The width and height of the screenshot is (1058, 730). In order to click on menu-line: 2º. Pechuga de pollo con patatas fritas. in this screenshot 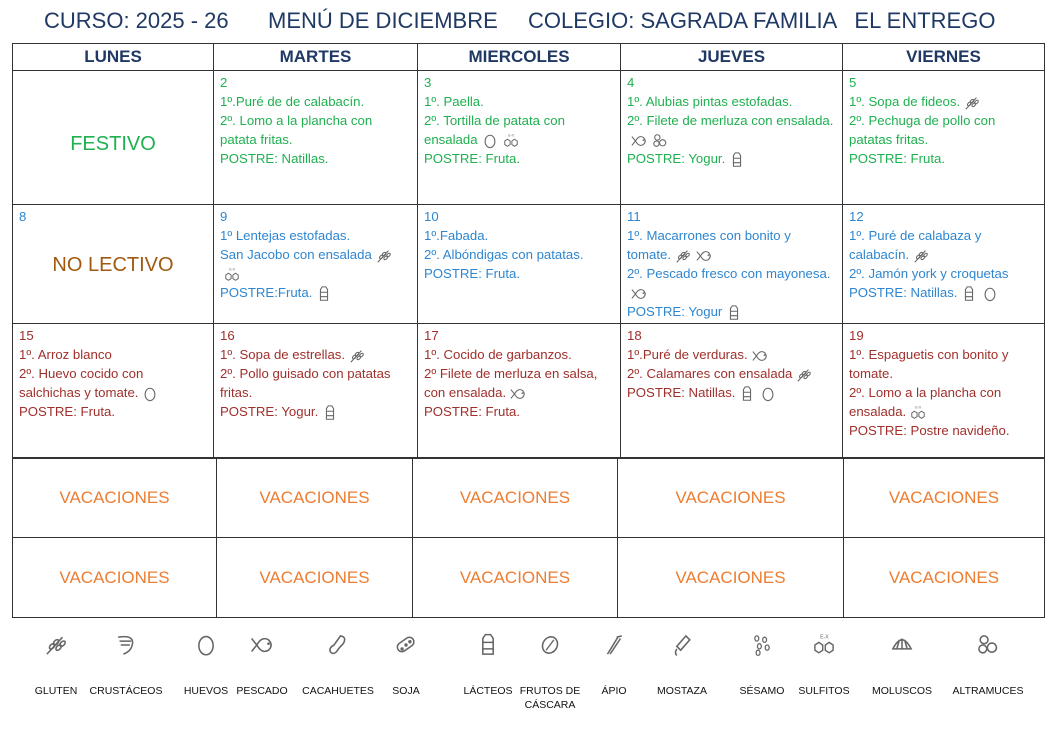, I will do `click(943, 130)`.